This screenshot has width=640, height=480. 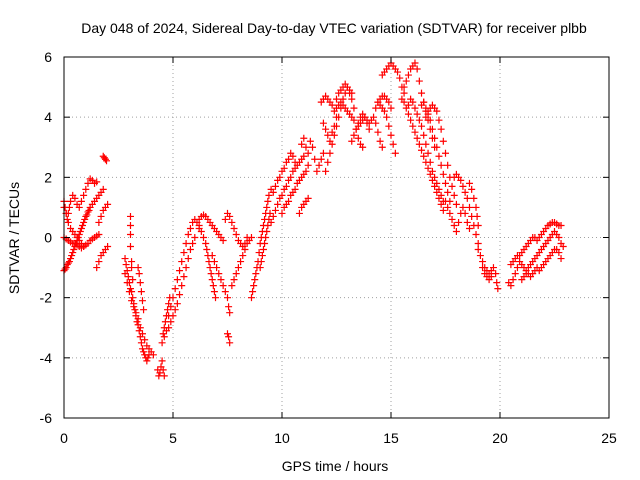 I want to click on x-axis-label: GPS time / hours, so click(x=335, y=466).